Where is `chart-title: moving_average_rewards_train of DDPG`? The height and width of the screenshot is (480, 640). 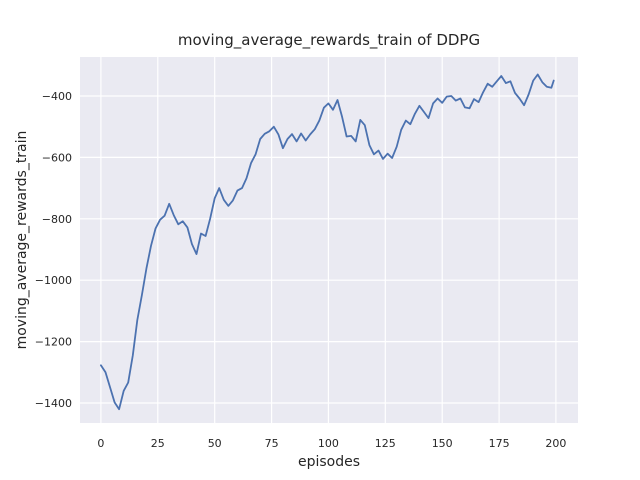 chart-title: moving_average_rewards_train of DDPG is located at coordinates (329, 40).